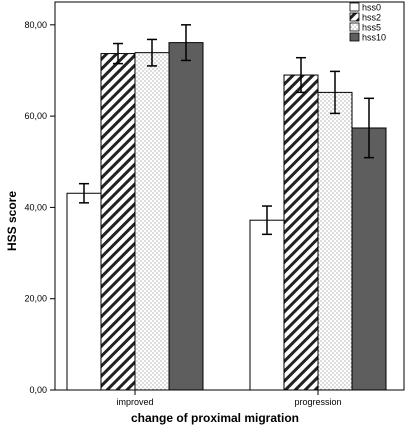 The width and height of the screenshot is (407, 426). What do you see at coordinates (38, 390) in the screenshot?
I see `y-tick-label: 0,00` at bounding box center [38, 390].